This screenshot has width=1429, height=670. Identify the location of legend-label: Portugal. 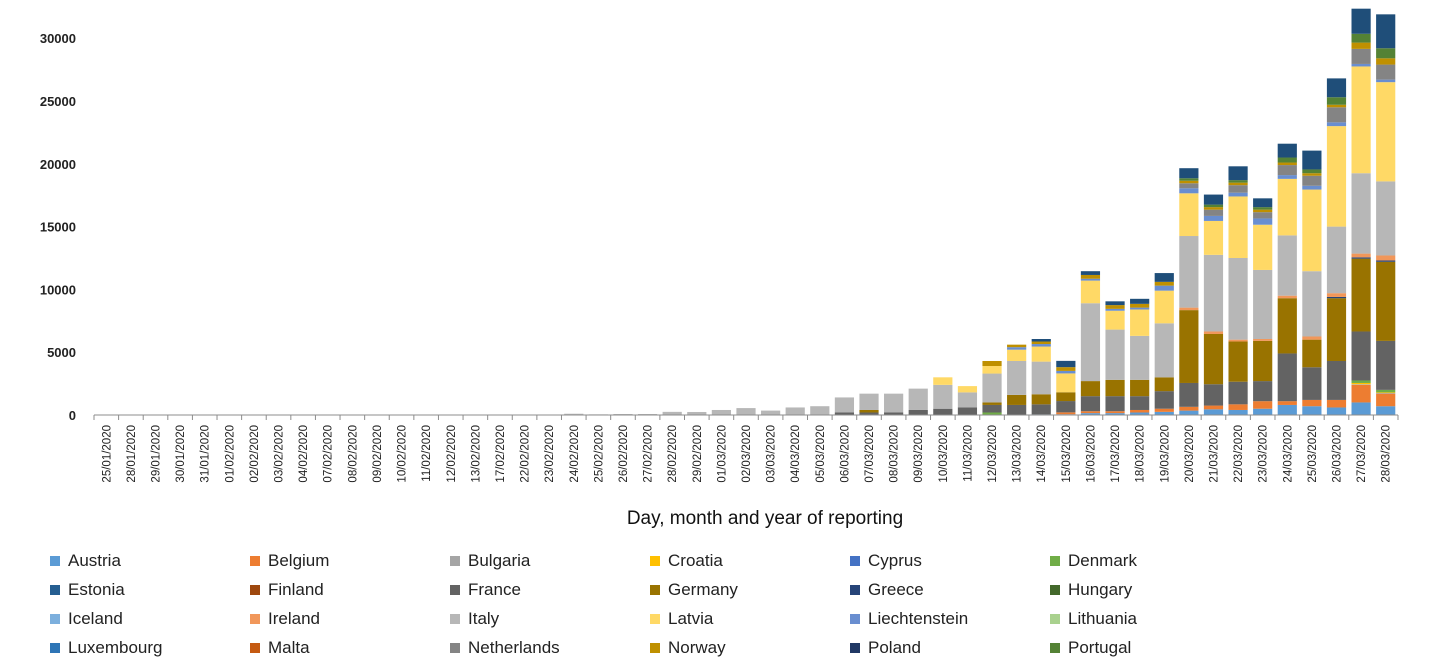
(1100, 647).